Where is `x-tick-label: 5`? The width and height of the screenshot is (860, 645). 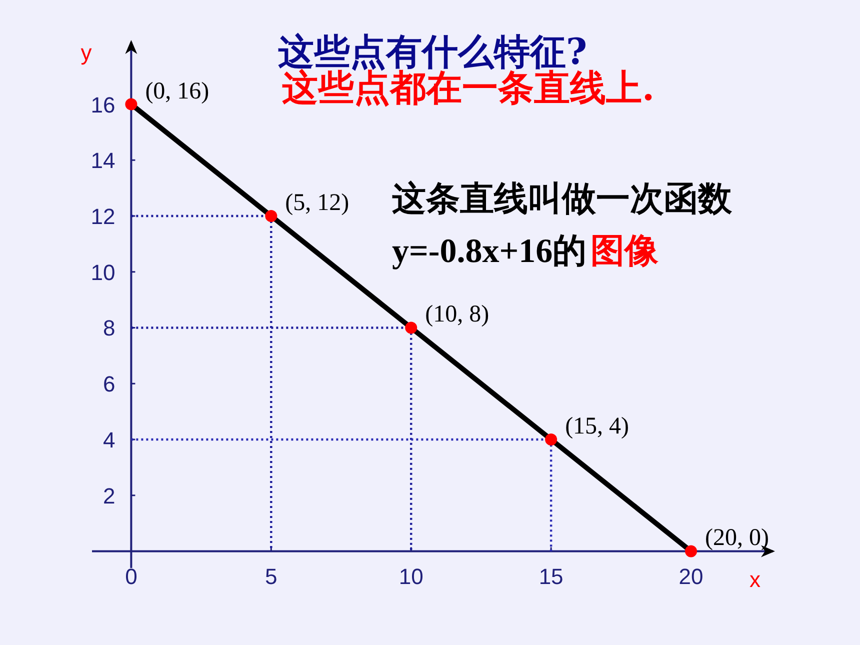 x-tick-label: 5 is located at coordinates (271, 577).